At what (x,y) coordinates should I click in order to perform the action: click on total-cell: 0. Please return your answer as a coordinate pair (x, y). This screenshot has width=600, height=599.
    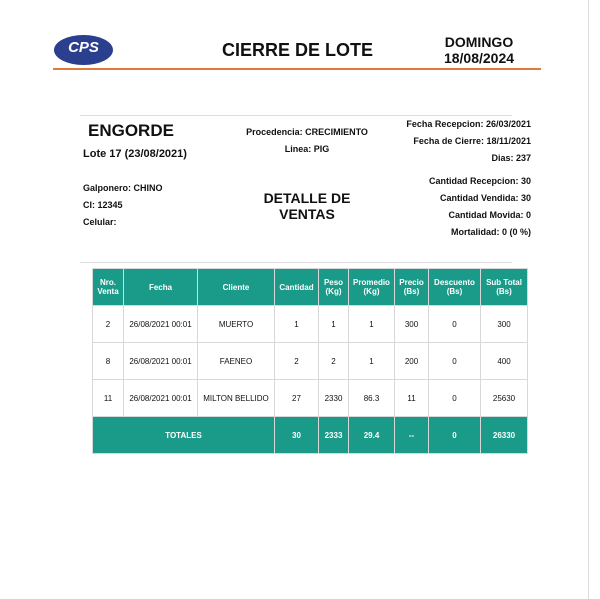
    Looking at the image, I should click on (454, 435).